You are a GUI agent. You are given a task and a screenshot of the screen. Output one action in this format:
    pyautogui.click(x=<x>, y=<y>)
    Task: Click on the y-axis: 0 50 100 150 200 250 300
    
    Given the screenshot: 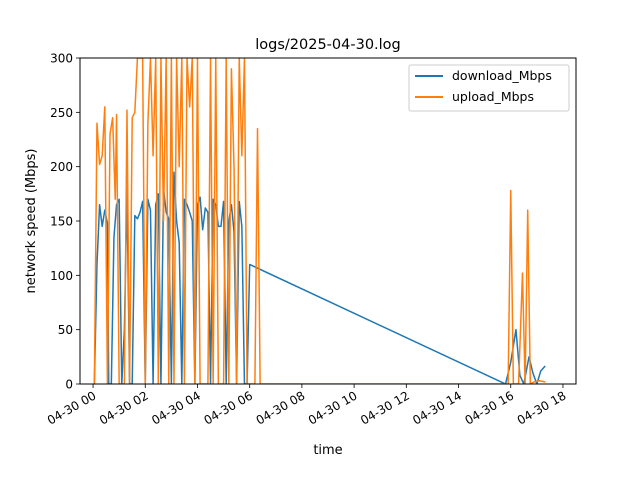 What is the action you would take?
    pyautogui.click(x=65, y=222)
    